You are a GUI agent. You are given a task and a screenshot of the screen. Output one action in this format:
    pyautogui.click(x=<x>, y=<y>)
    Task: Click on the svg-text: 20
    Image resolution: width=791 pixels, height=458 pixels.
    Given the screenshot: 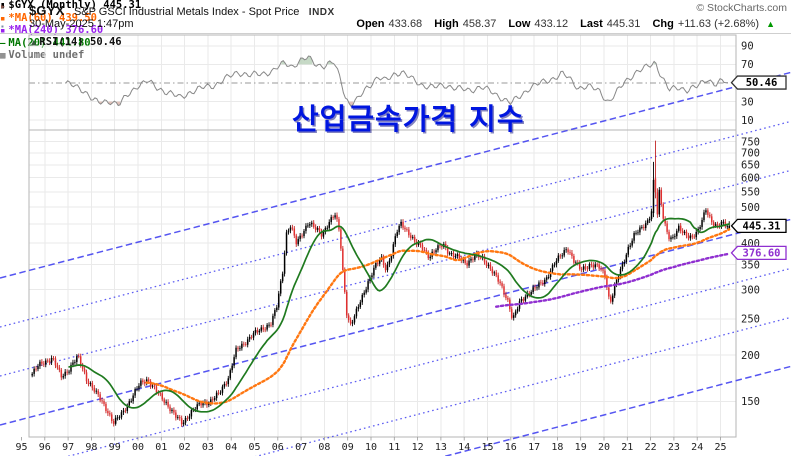 What is the action you would take?
    pyautogui.click(x=604, y=447)
    